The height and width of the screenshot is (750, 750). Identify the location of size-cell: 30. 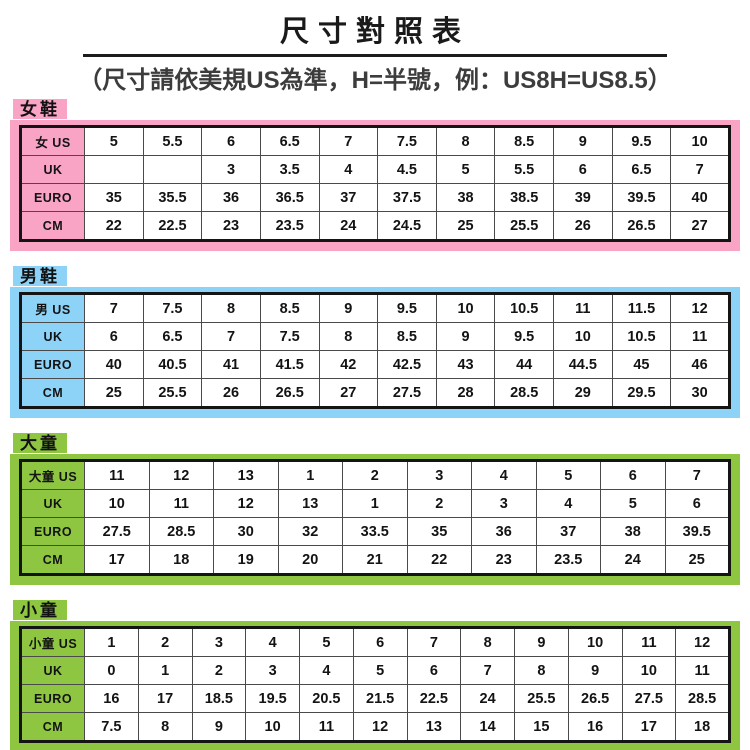
(246, 531).